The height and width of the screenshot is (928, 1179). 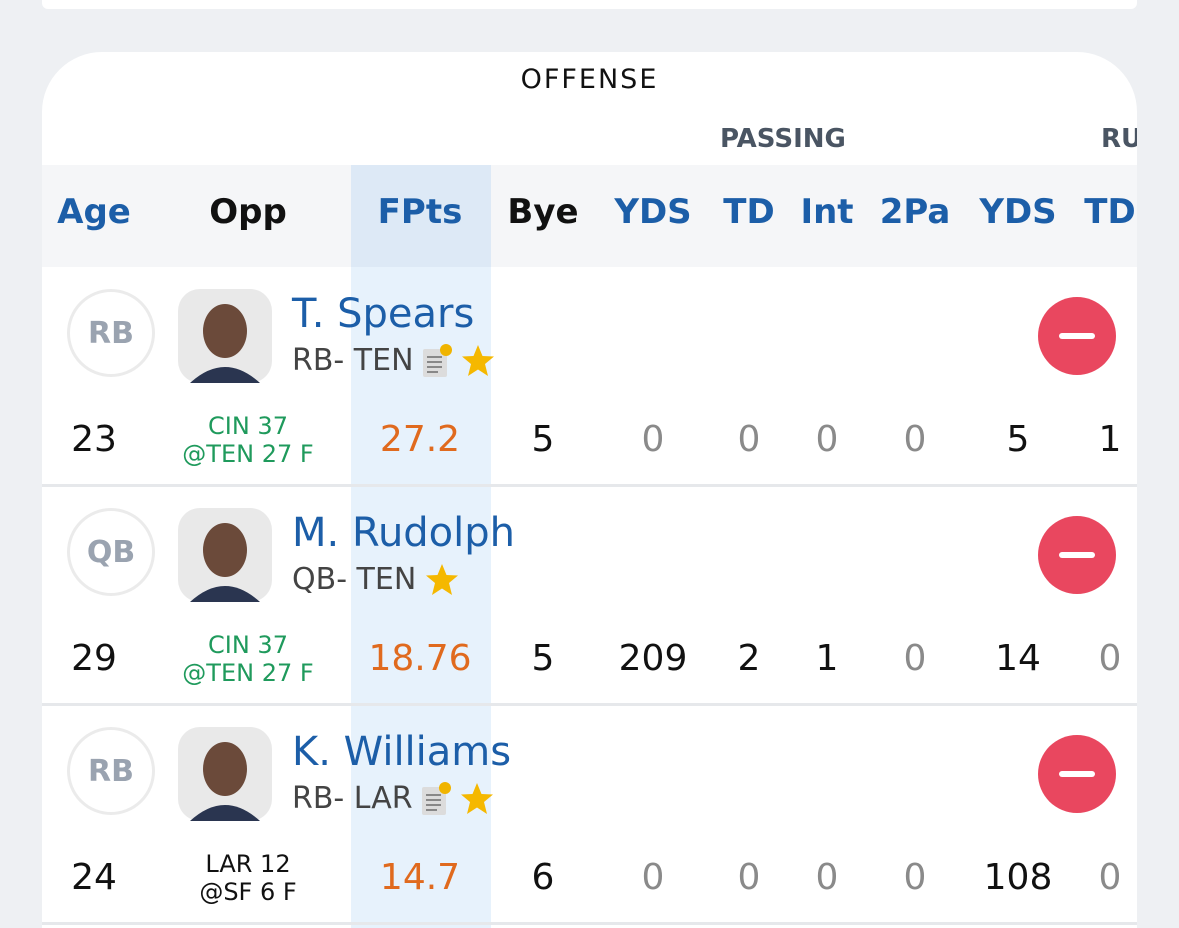 I want to click on stat: 27.2, so click(x=420, y=439).